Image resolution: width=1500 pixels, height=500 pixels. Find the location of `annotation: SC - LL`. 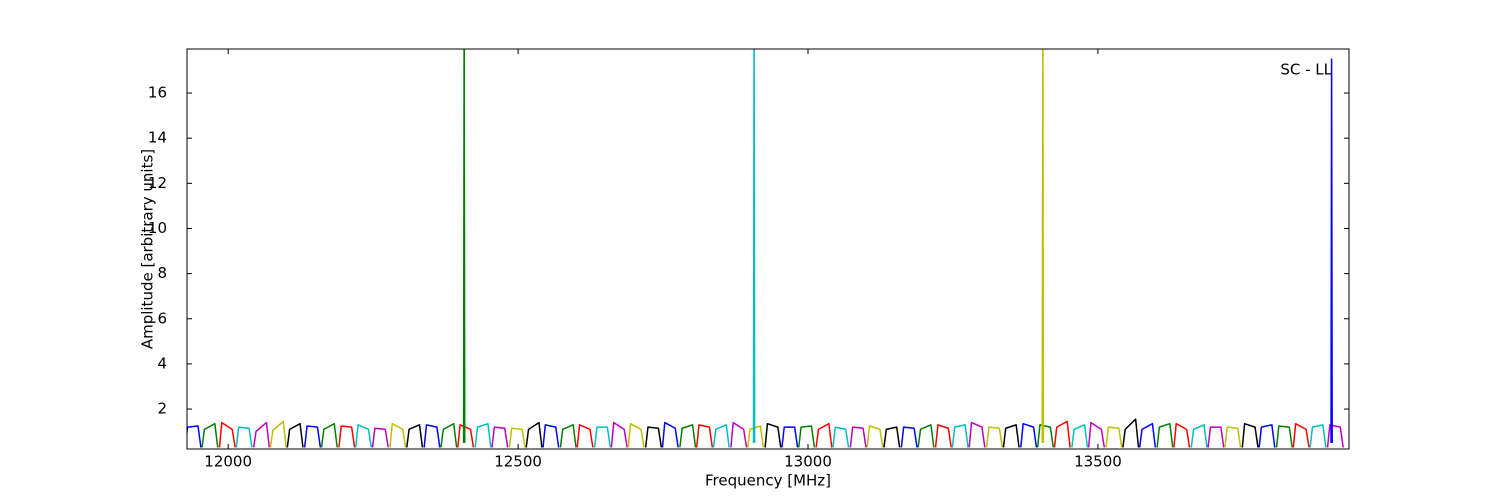

annotation: SC - LL is located at coordinates (1306, 70).